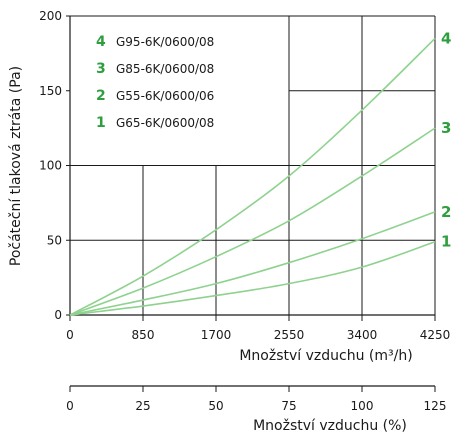 This screenshot has width=465, height=436. I want to click on x2-tick-label: 100, so click(362, 406).